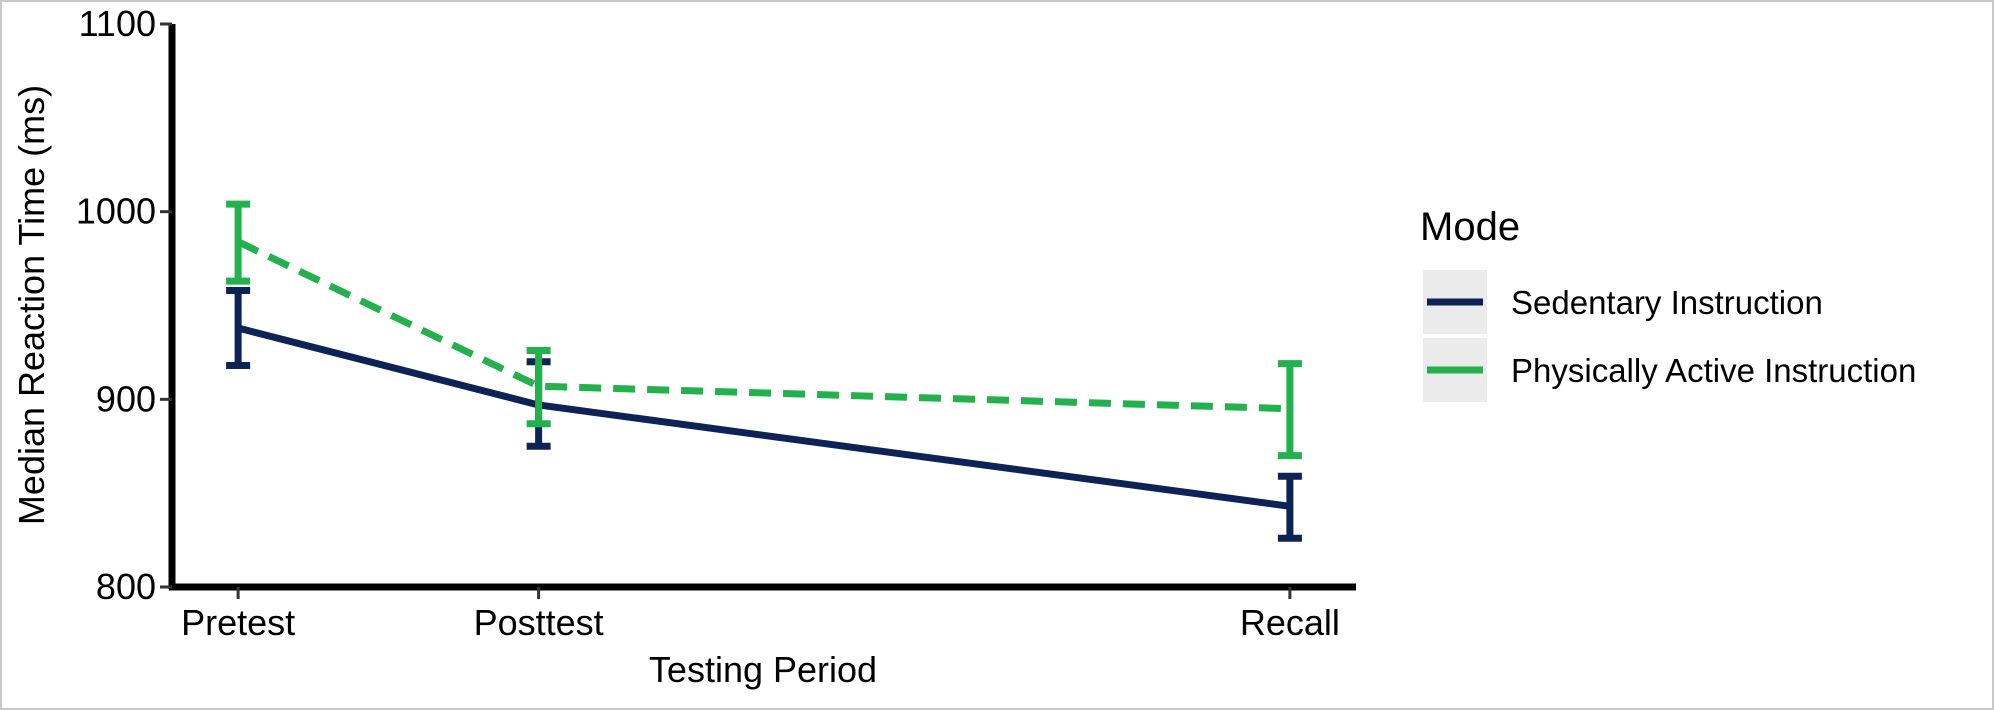  I want to click on legend-item: Sedentary Instruction, so click(1623, 302).